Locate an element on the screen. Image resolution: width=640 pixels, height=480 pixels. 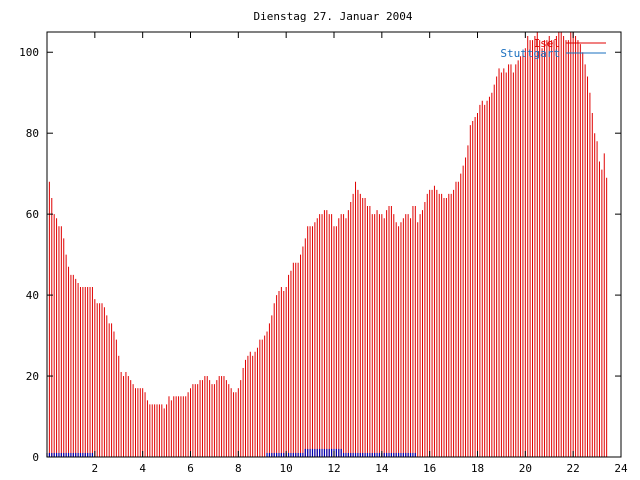
x-tick-label: 10 is located at coordinates (286, 468).